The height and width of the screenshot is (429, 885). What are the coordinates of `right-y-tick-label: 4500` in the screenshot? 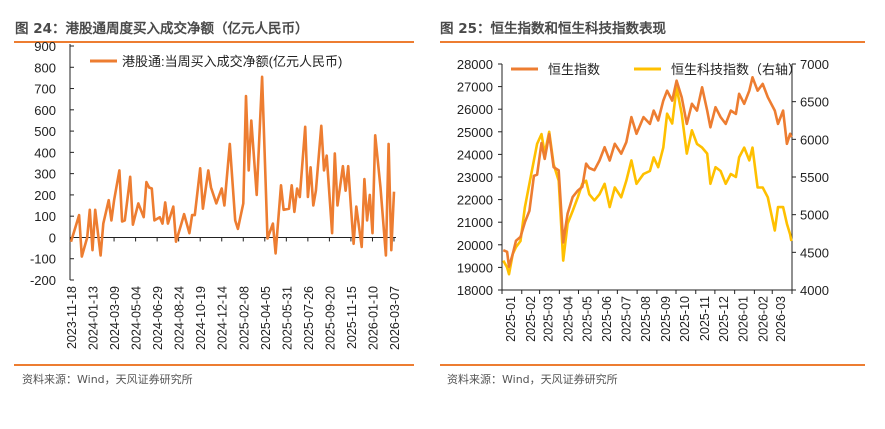 It's located at (814, 252).